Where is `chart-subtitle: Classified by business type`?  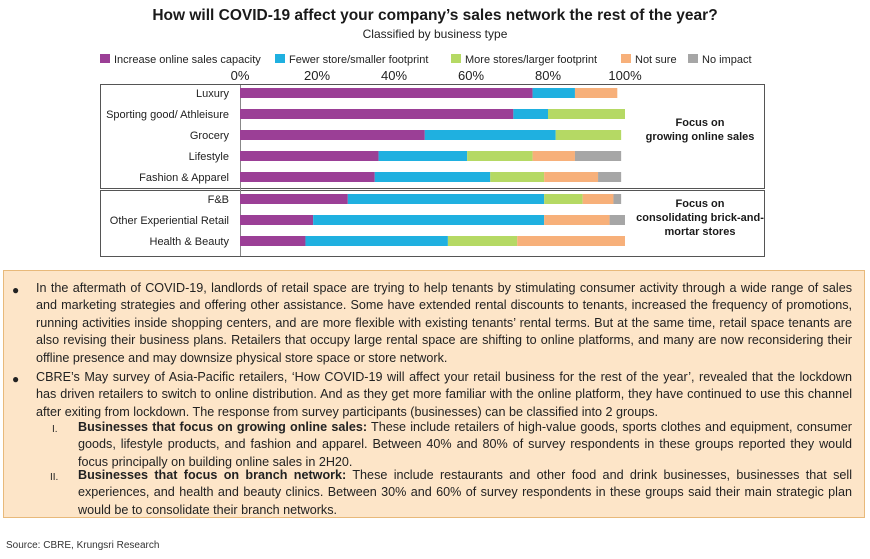
chart-subtitle: Classified by business type is located at coordinates (435, 34).